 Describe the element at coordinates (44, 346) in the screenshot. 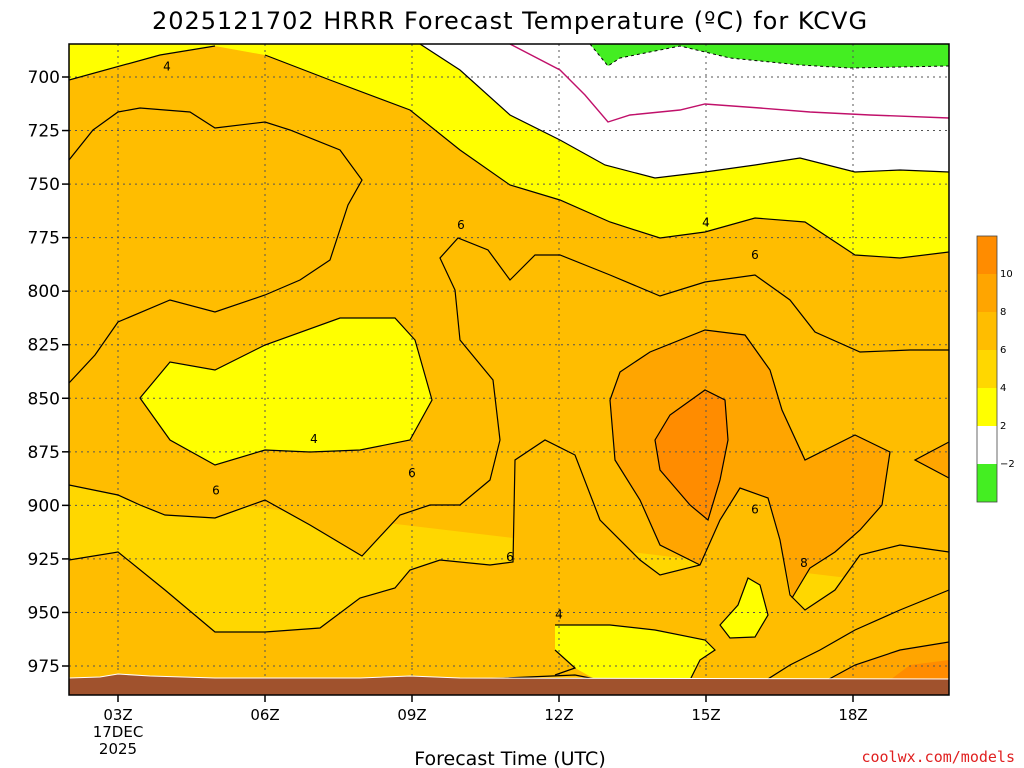

I see `y-tick-label: 825` at that location.